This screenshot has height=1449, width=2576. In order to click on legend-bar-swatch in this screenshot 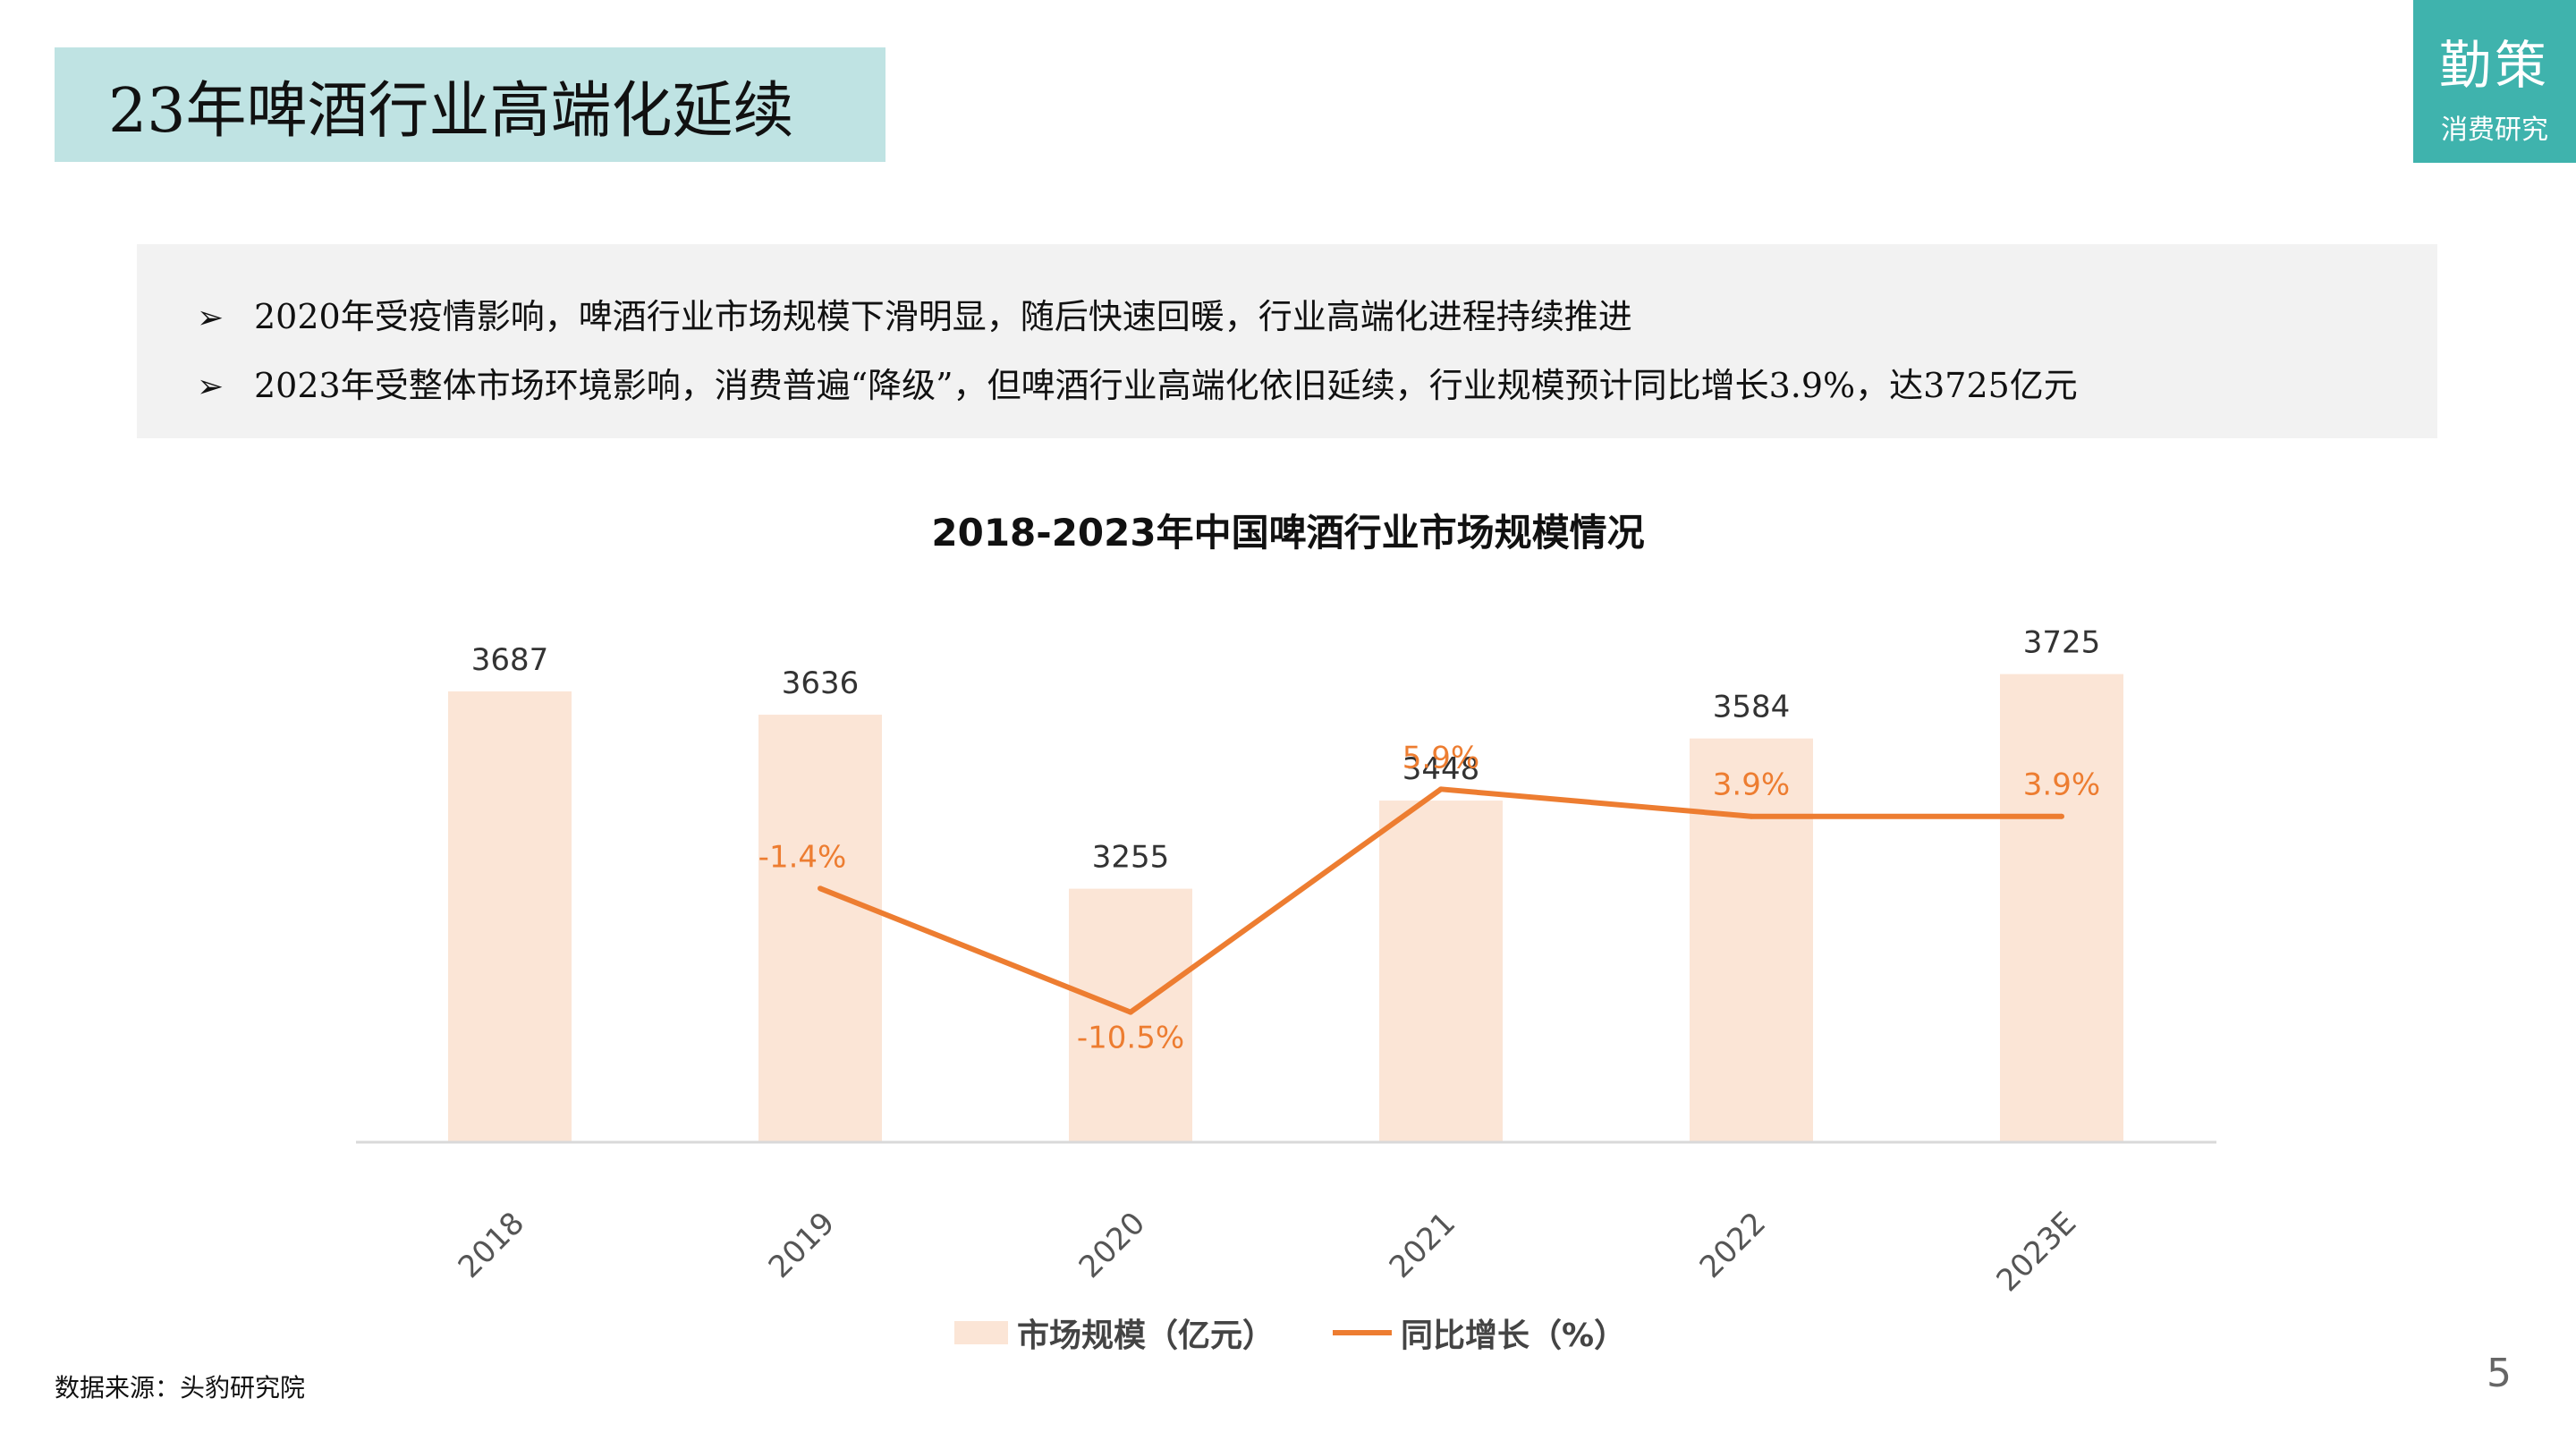, I will do `click(981, 1332)`.